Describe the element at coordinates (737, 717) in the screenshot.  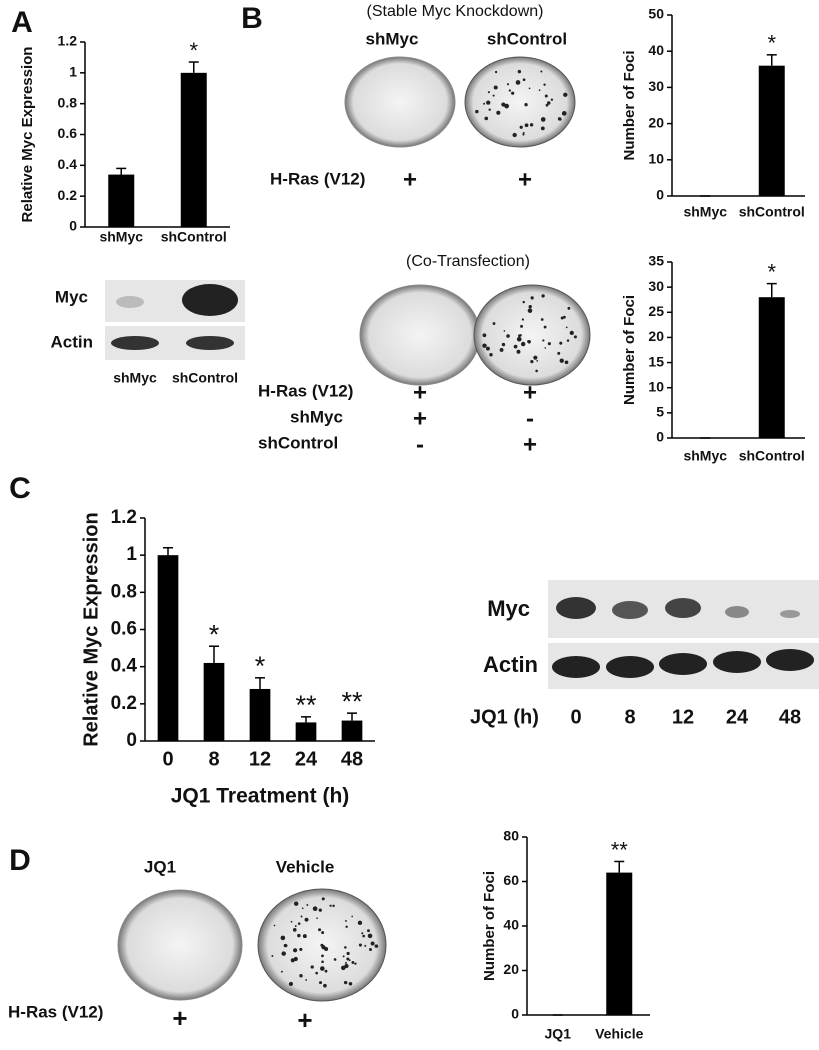
I see `label: 24` at that location.